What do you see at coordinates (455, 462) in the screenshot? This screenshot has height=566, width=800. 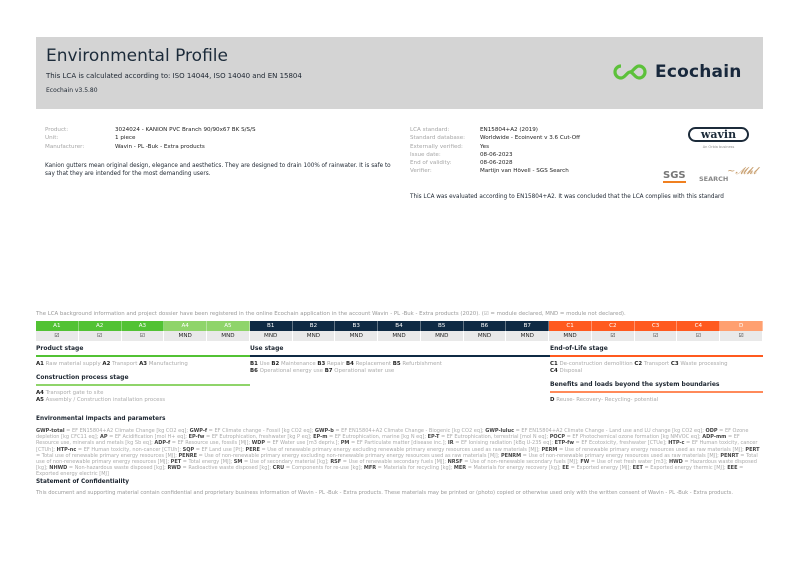 I see `legend-abbr: NRSF` at bounding box center [455, 462].